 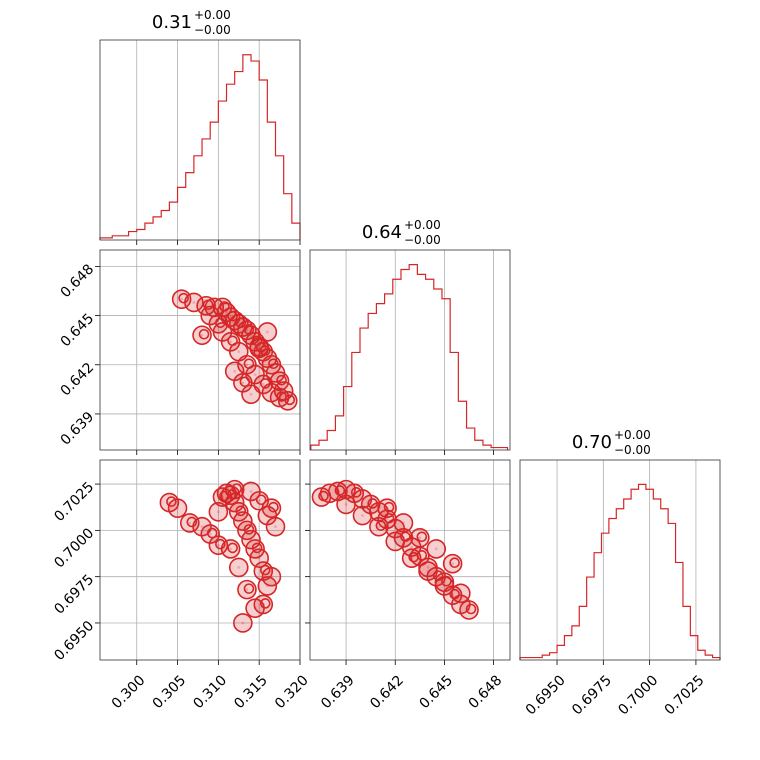 I want to click on hist-2-title: 0.70, so click(x=592, y=442).